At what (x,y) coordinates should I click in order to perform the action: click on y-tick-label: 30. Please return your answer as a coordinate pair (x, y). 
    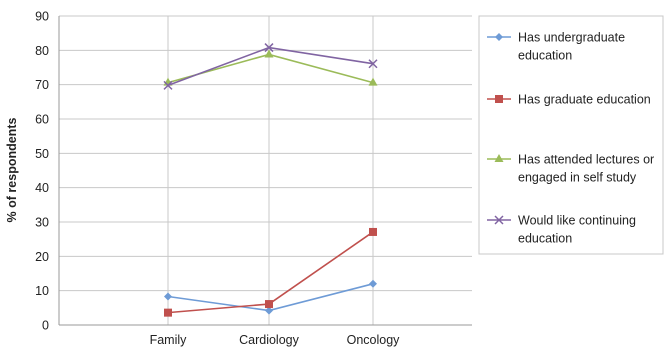
    Looking at the image, I should click on (42, 223).